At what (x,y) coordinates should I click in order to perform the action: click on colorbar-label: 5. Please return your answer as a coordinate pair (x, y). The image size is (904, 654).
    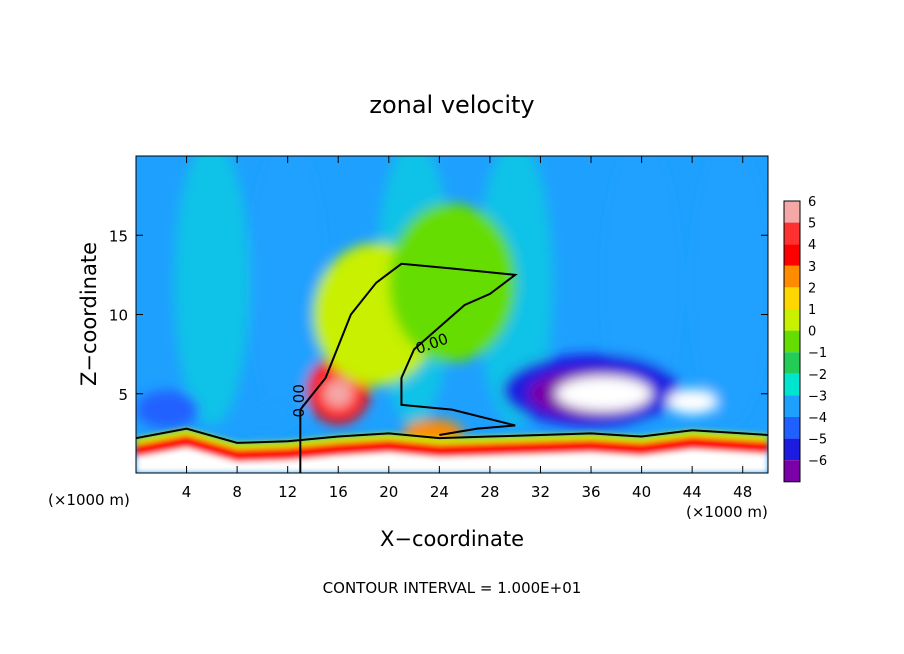
    Looking at the image, I should click on (812, 224).